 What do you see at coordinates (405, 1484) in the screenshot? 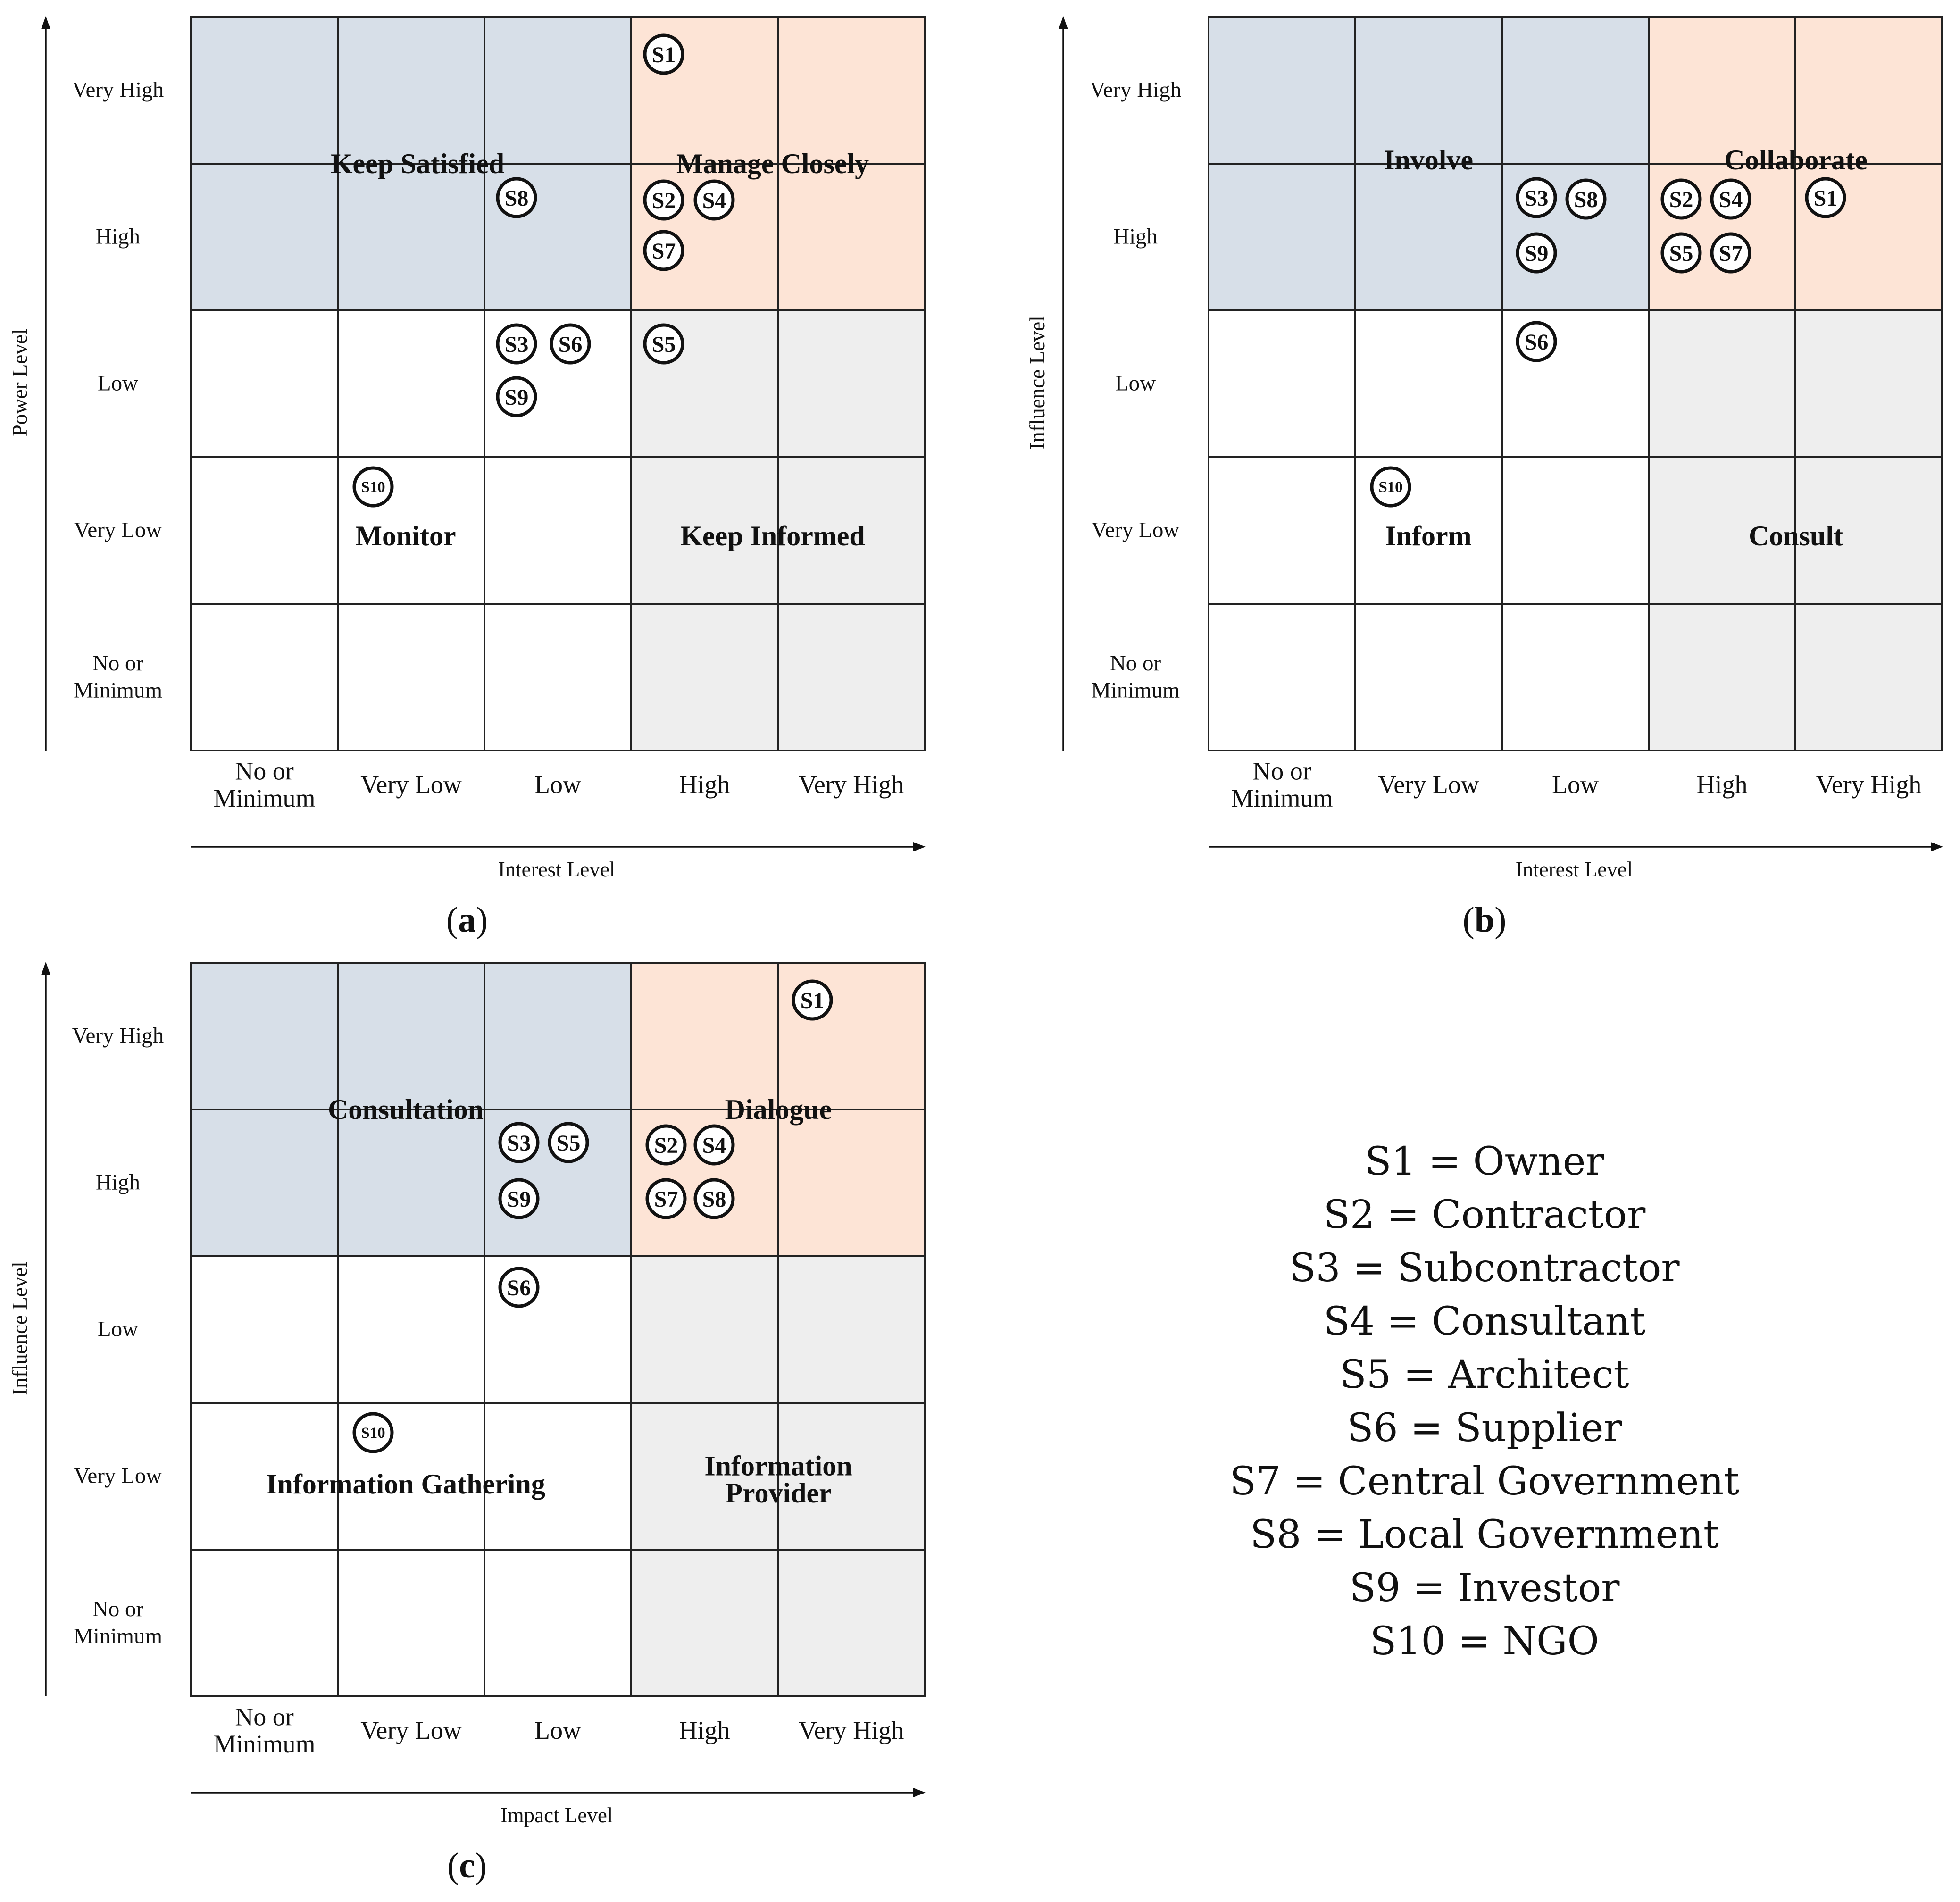
I see `zone-label: Information Gathering` at bounding box center [405, 1484].